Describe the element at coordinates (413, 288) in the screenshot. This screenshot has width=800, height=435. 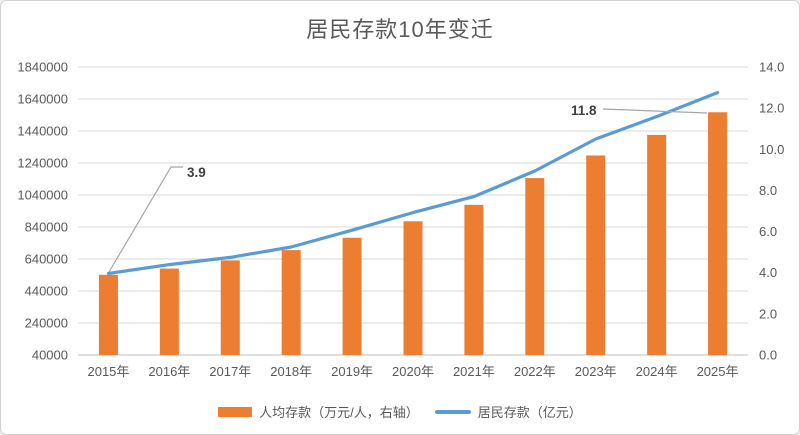
I see `bar-2020年` at that location.